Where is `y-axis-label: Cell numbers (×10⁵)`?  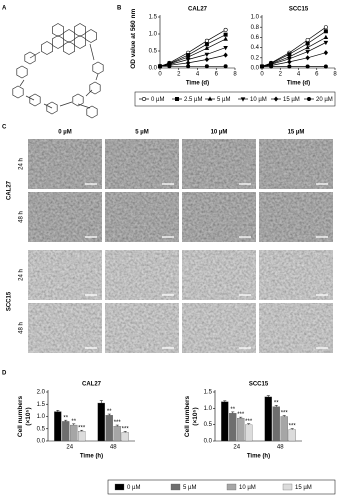 y-axis-label: Cell numbers (×10⁵) is located at coordinates (191, 416).